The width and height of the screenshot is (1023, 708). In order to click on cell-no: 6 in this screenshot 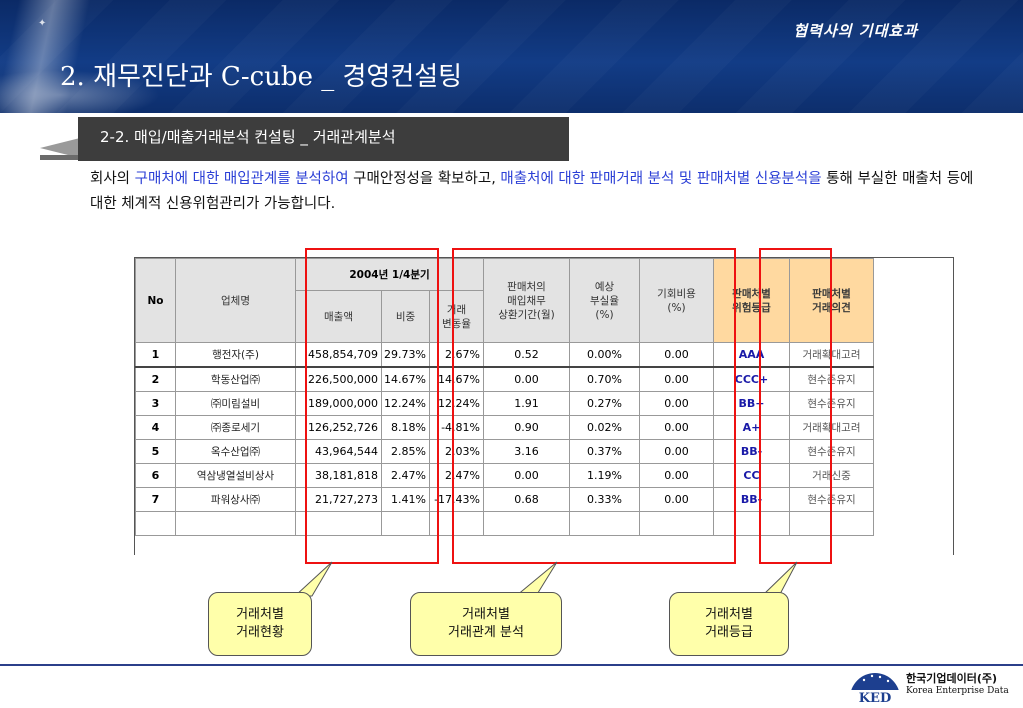, I will do `click(155, 475)`.